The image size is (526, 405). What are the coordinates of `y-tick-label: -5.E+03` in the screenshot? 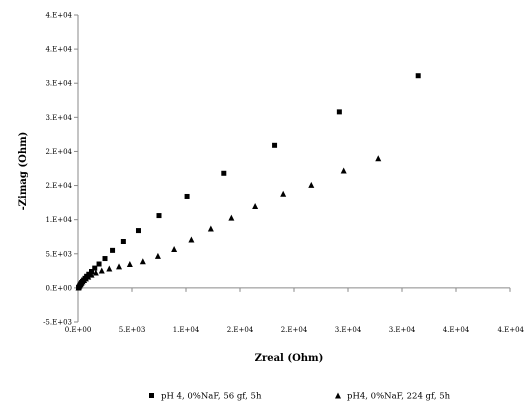 It's located at (57, 323).